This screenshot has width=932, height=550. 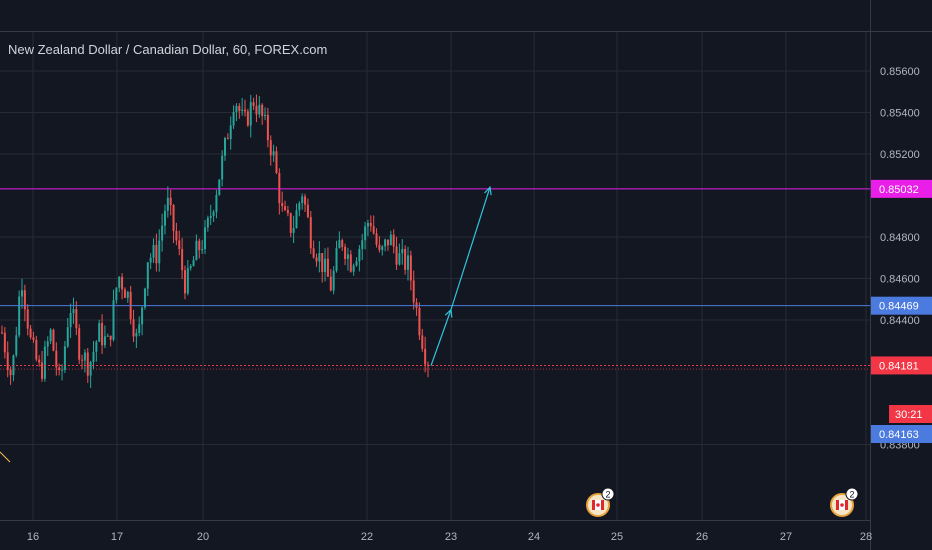 I want to click on event-count: 2, so click(x=607, y=495).